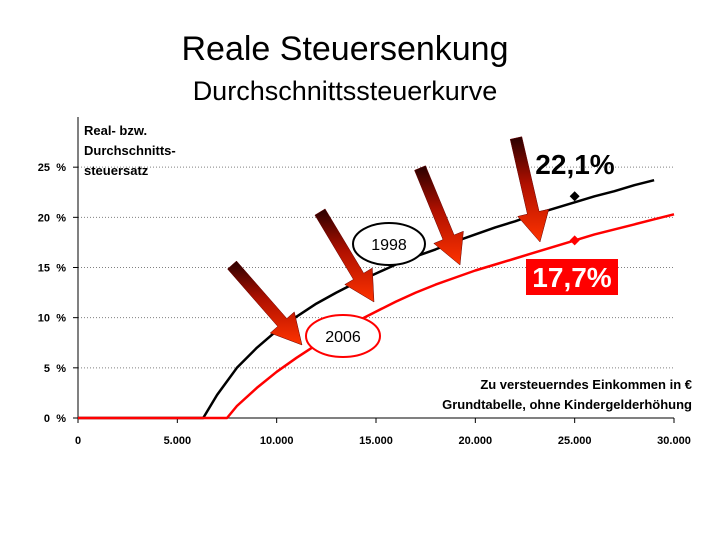 The image size is (720, 540). I want to click on y-tick-label: 15, so click(44, 269).